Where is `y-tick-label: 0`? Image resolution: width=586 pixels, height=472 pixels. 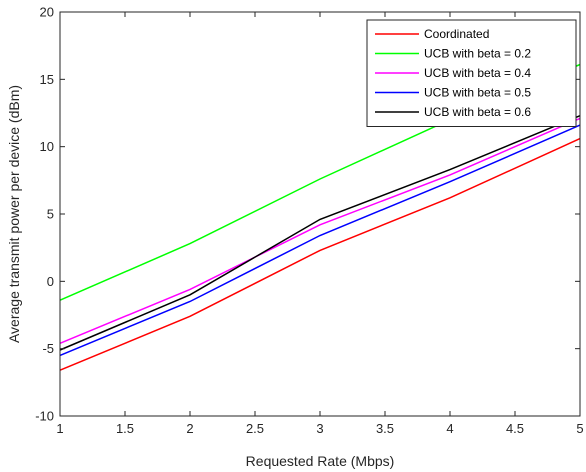
y-tick-label: 0 is located at coordinates (50, 281).